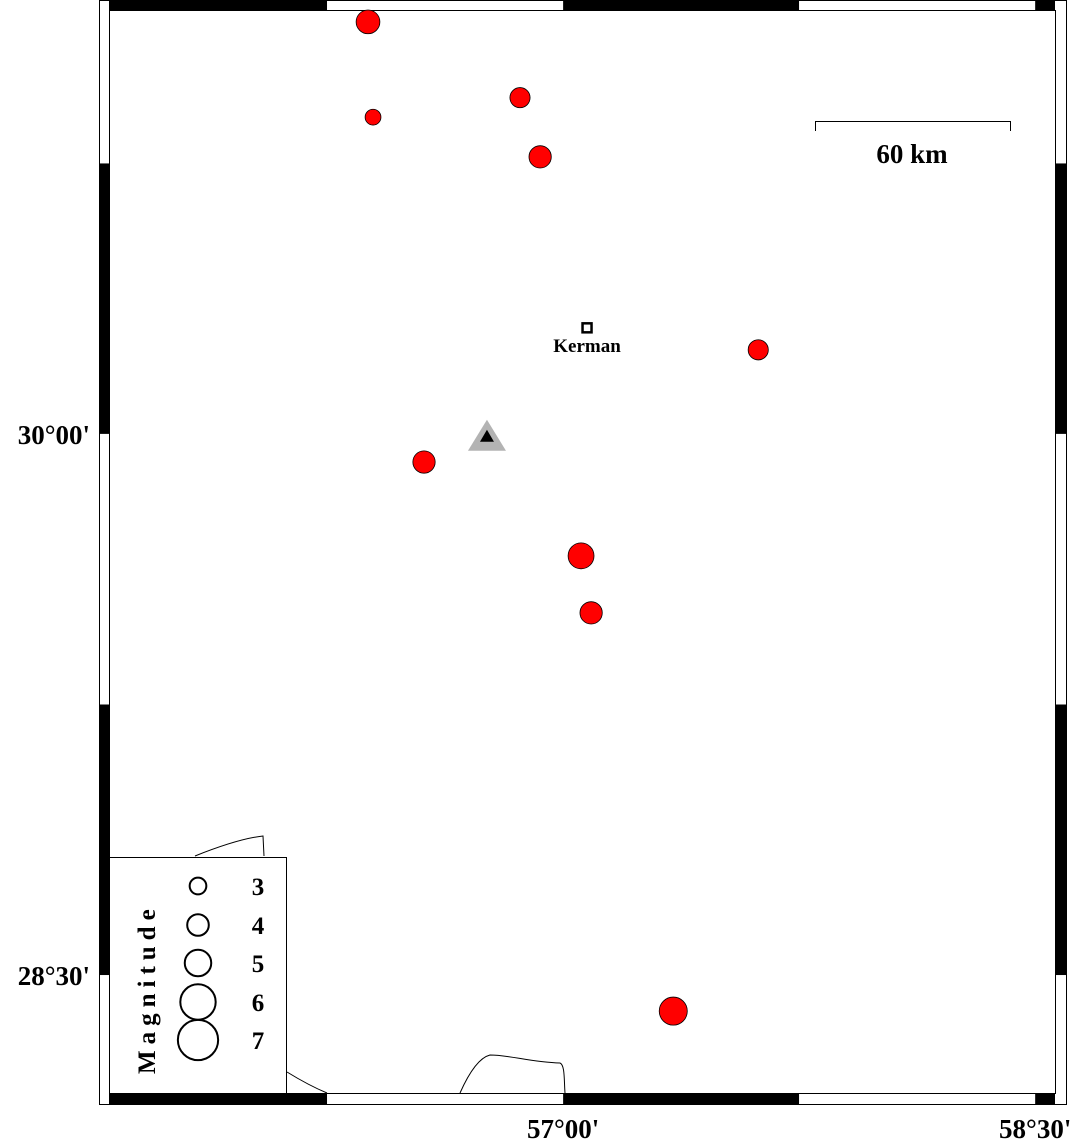 The height and width of the screenshot is (1142, 1077). Describe the element at coordinates (54, 435) in the screenshot. I see `lat-label-30-00: 30°00'` at that location.